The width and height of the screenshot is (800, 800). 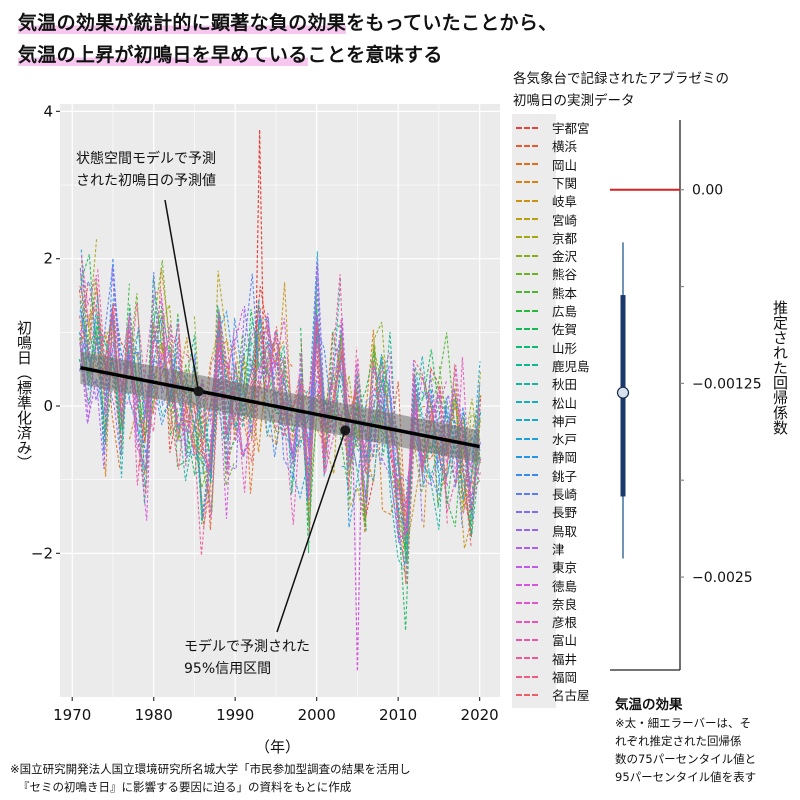 I want to click on legend-label: 秋田, so click(x=565, y=385).